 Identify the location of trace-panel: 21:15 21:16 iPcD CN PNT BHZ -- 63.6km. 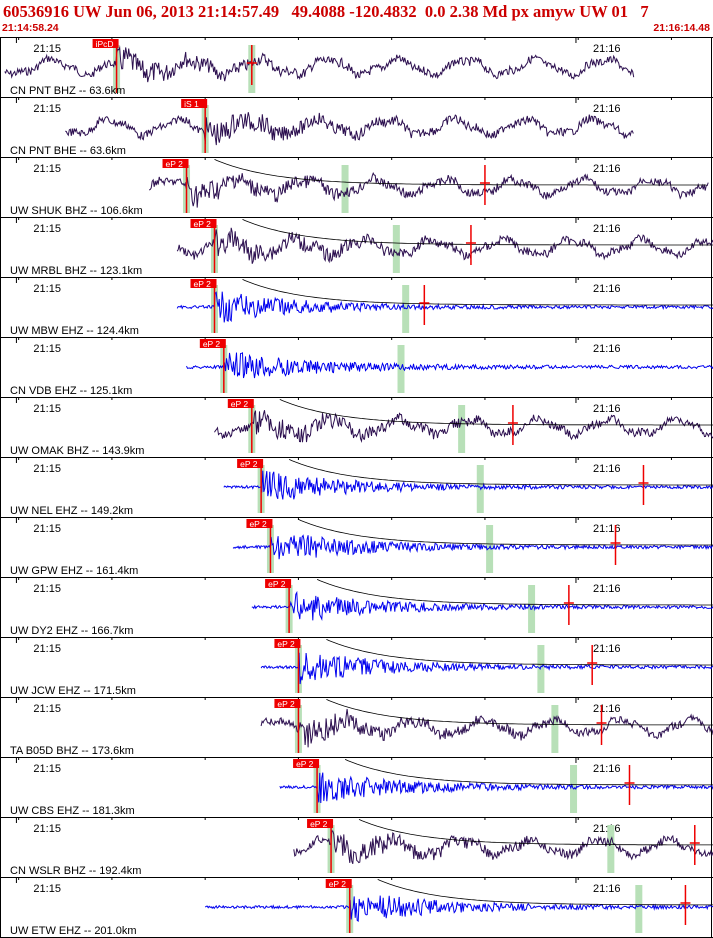
(356, 67).